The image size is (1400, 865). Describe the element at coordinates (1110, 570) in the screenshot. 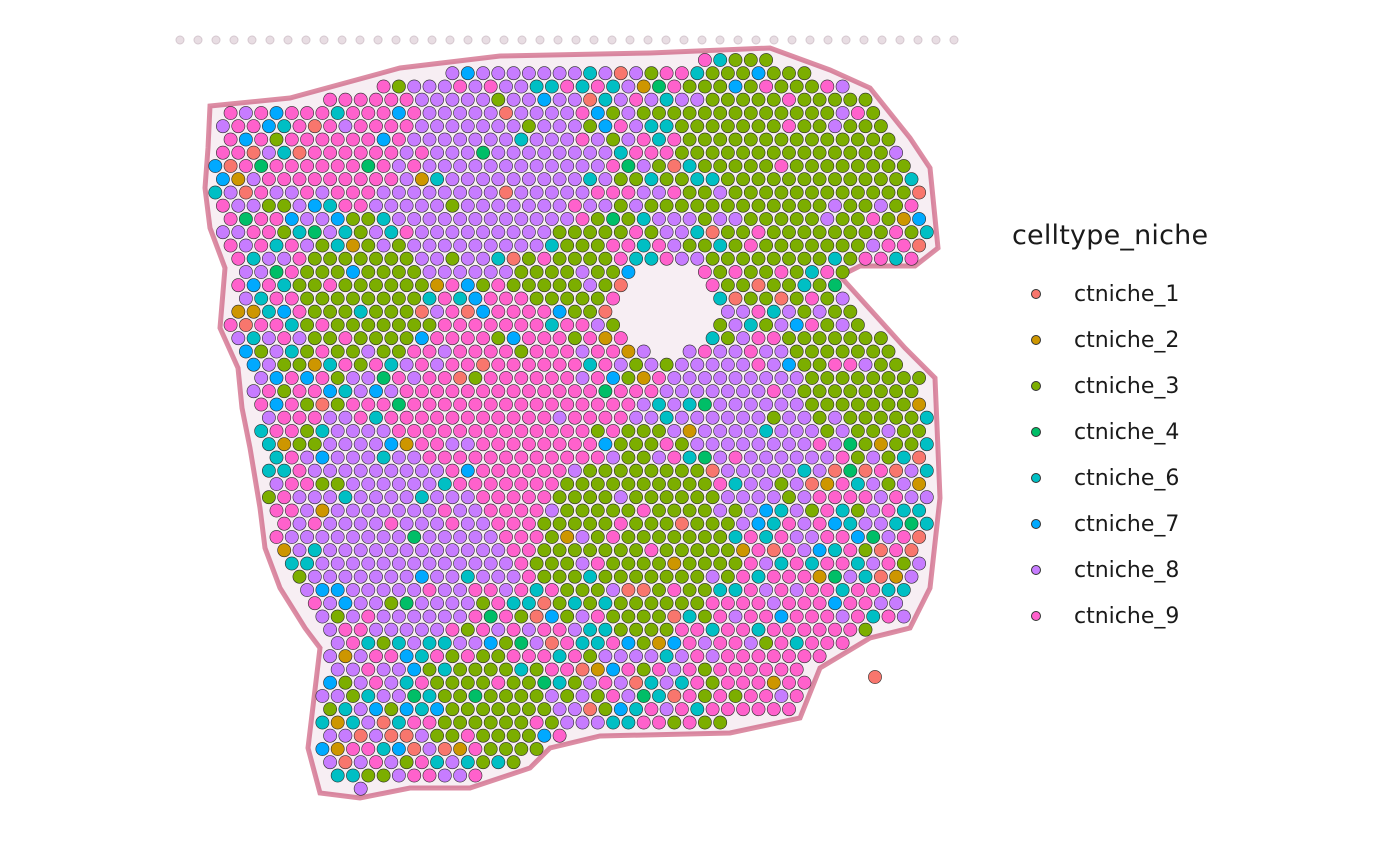

I see `legend-item: ctniche_8` at that location.